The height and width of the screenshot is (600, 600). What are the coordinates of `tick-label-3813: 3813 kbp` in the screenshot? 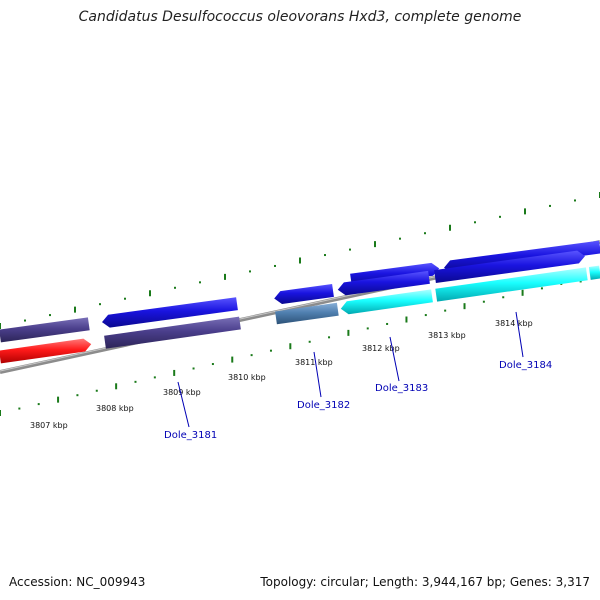 It's located at (447, 335).